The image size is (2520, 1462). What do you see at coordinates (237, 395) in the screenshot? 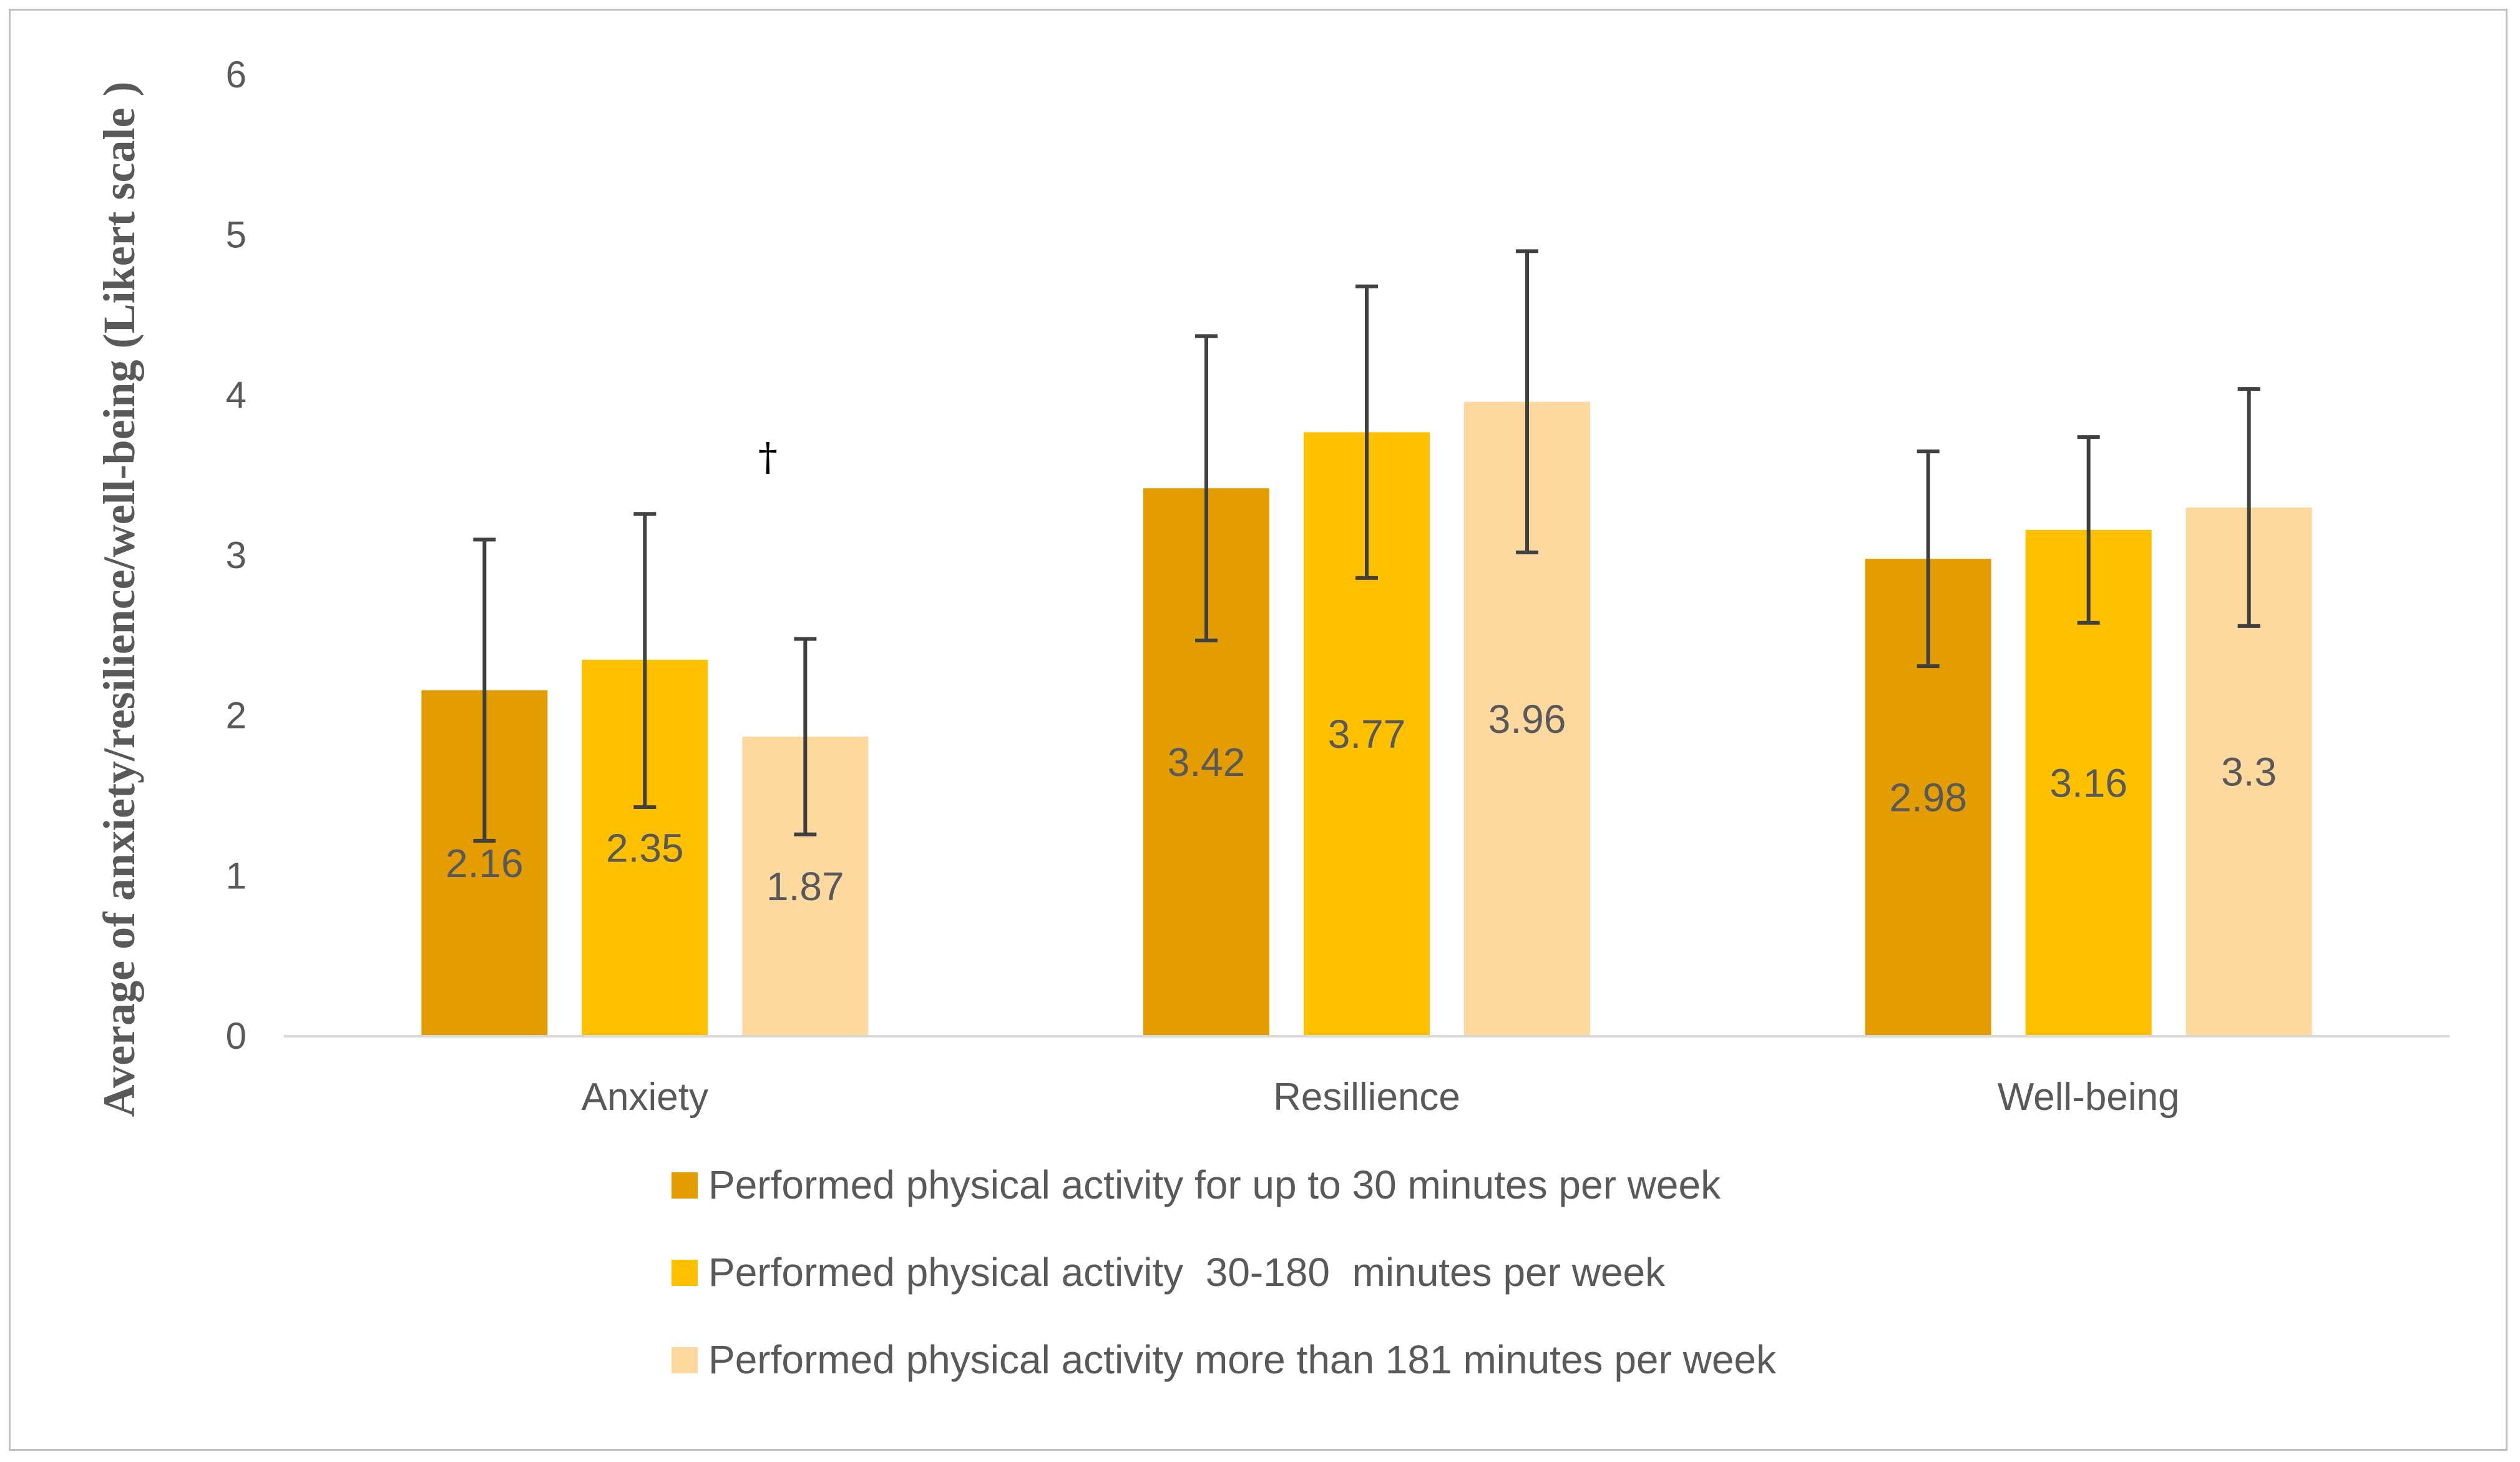
I see `y-tick-label: 4` at bounding box center [237, 395].